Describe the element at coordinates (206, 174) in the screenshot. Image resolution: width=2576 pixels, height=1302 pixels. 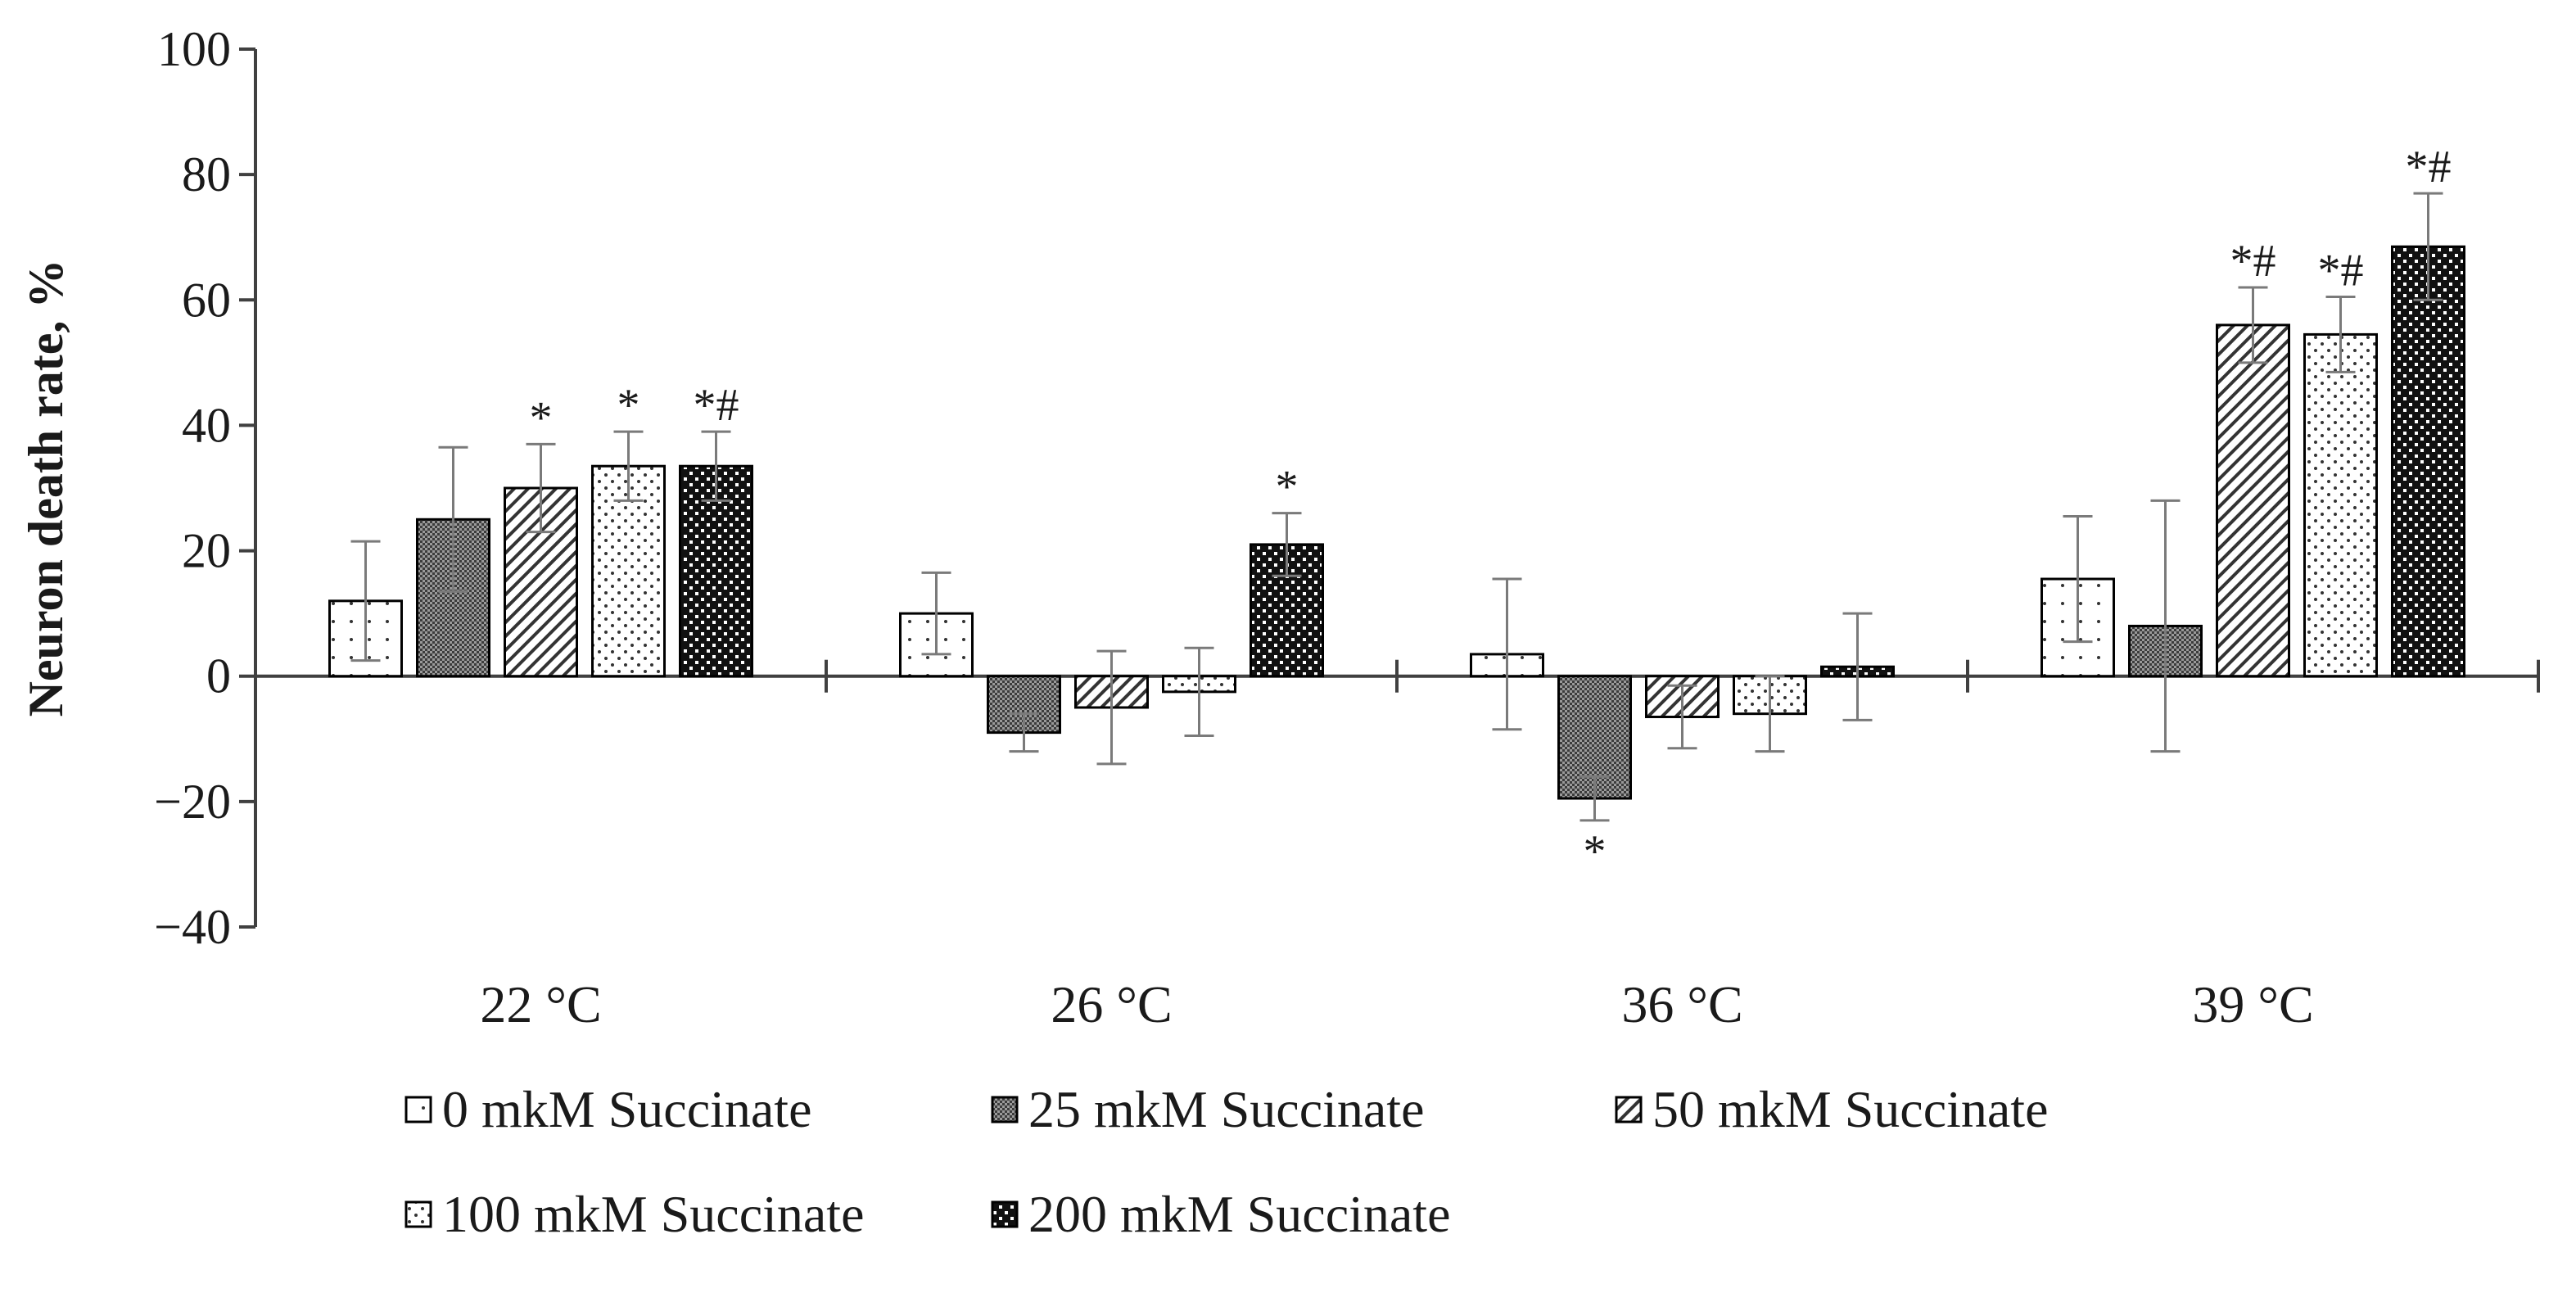
I see `y-tick-label: 80` at that location.